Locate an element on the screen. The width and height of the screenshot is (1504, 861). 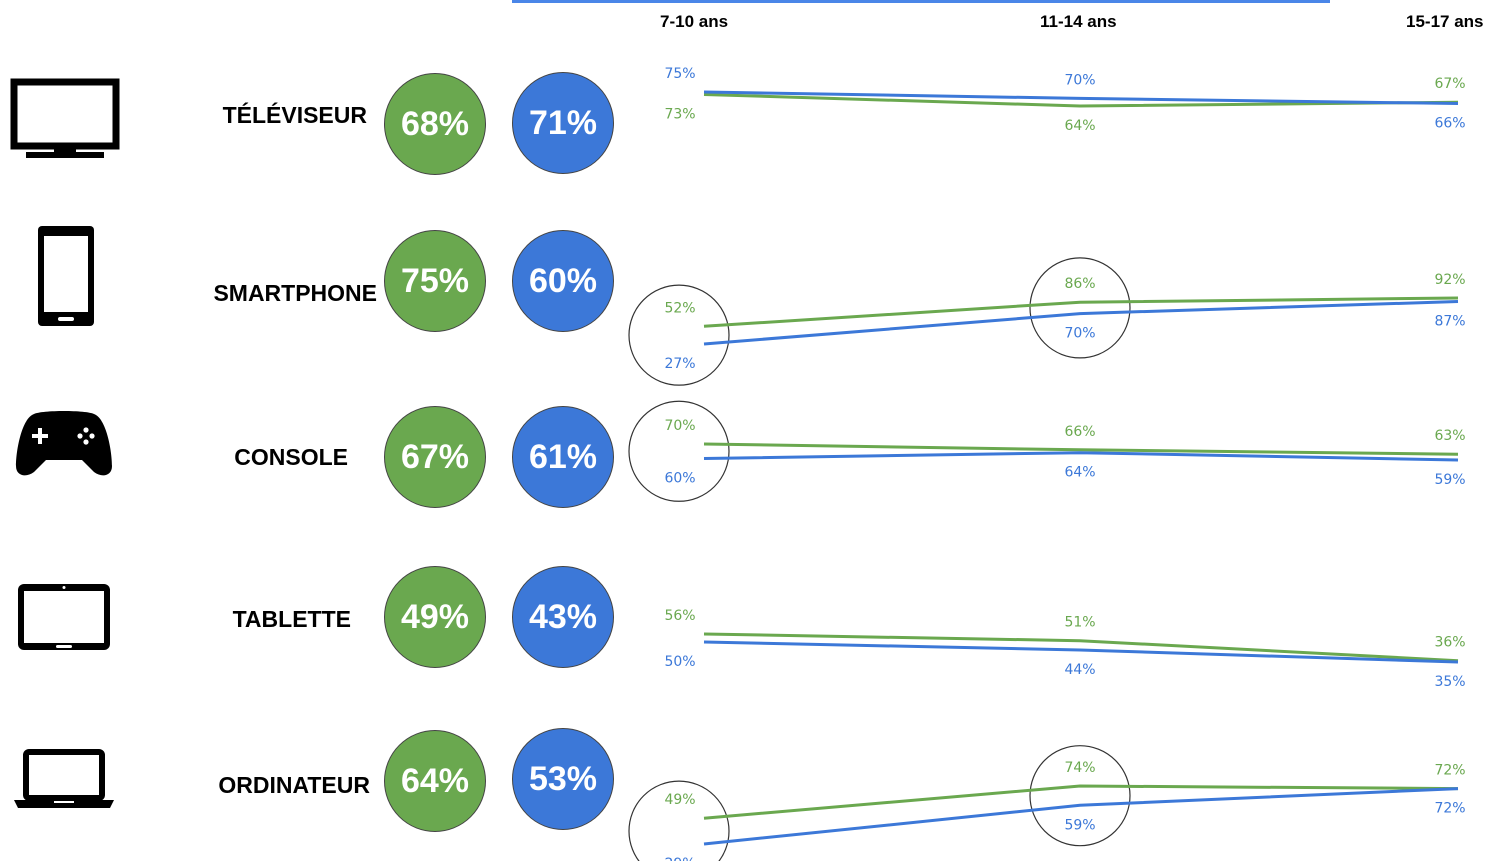
blue-data-label: 44% is located at coordinates (1079, 670).